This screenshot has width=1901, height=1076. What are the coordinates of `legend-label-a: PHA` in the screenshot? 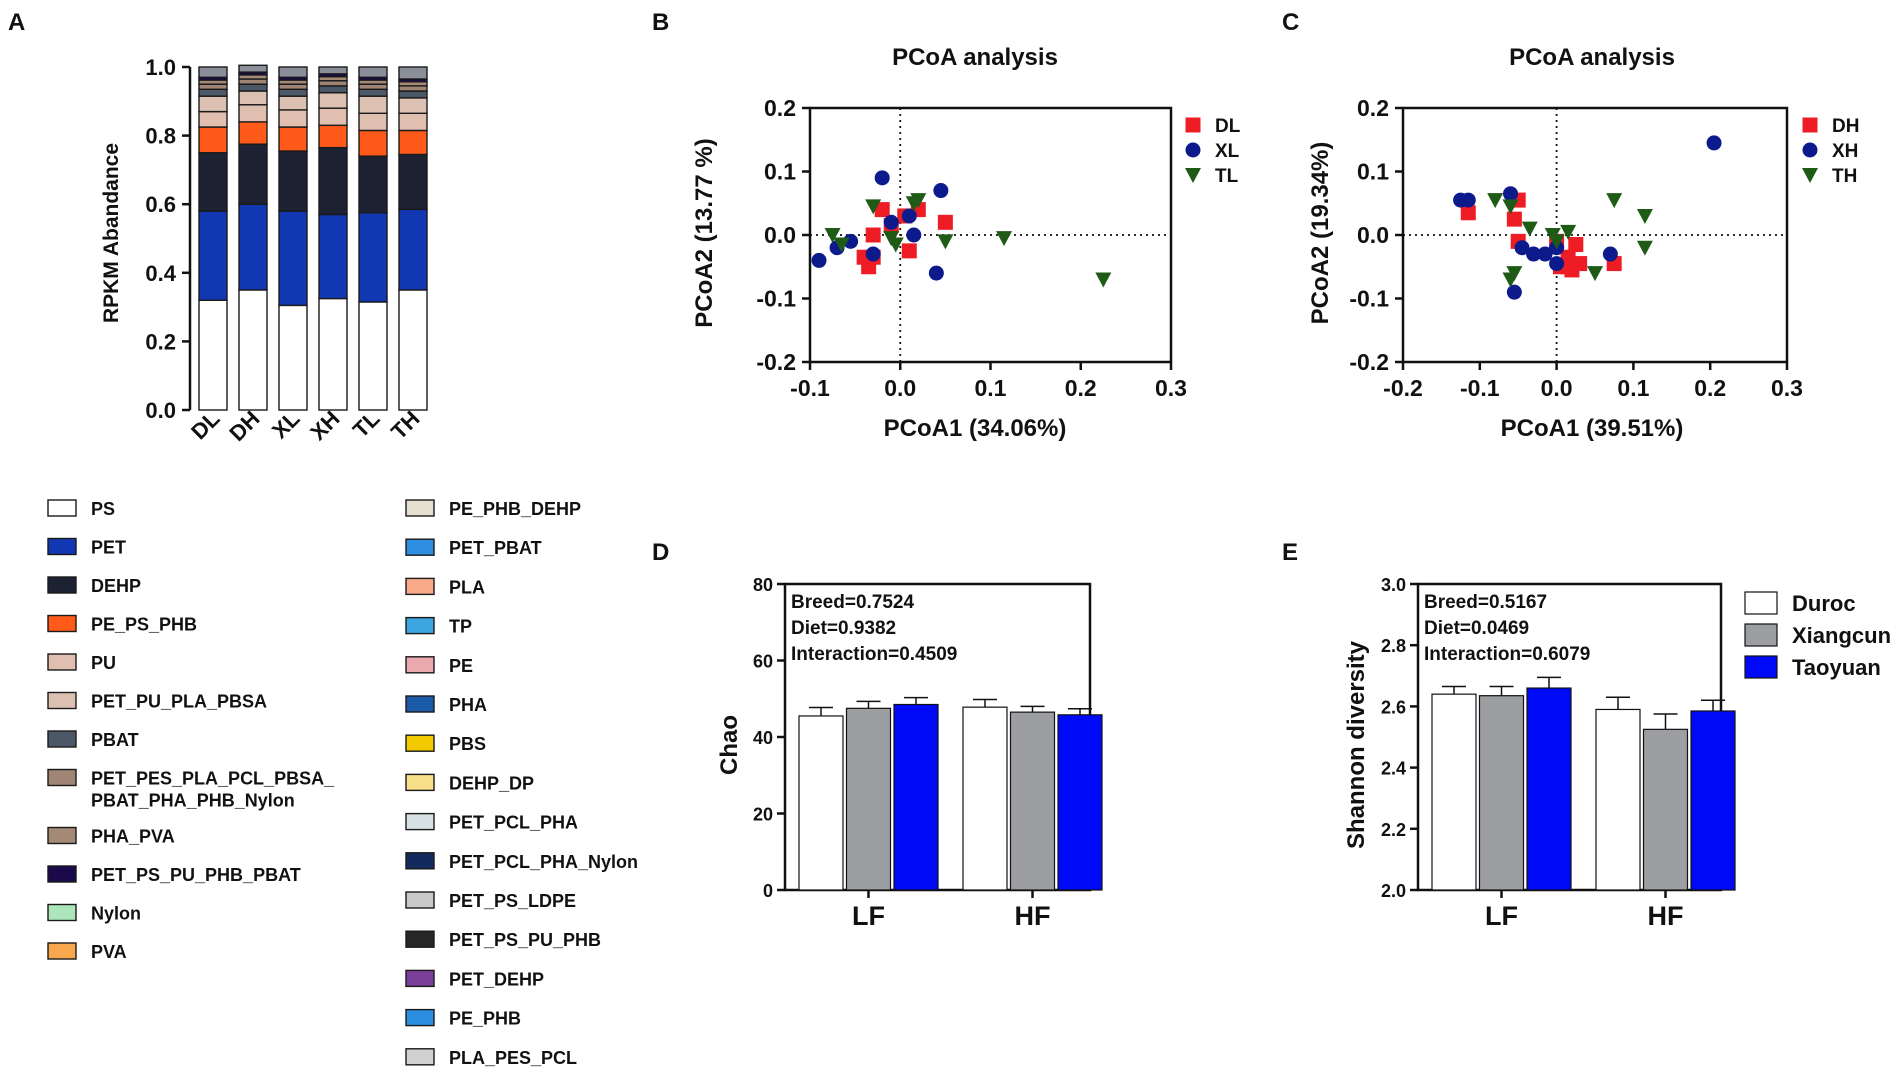 It's located at (468, 705).